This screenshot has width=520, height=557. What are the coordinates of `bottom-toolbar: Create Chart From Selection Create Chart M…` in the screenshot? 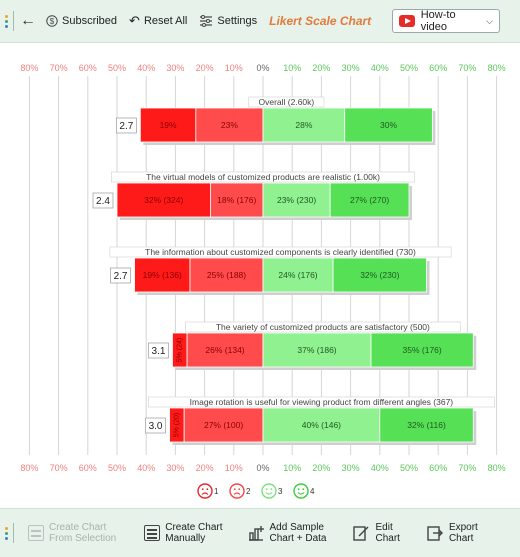 It's located at (260, 532).